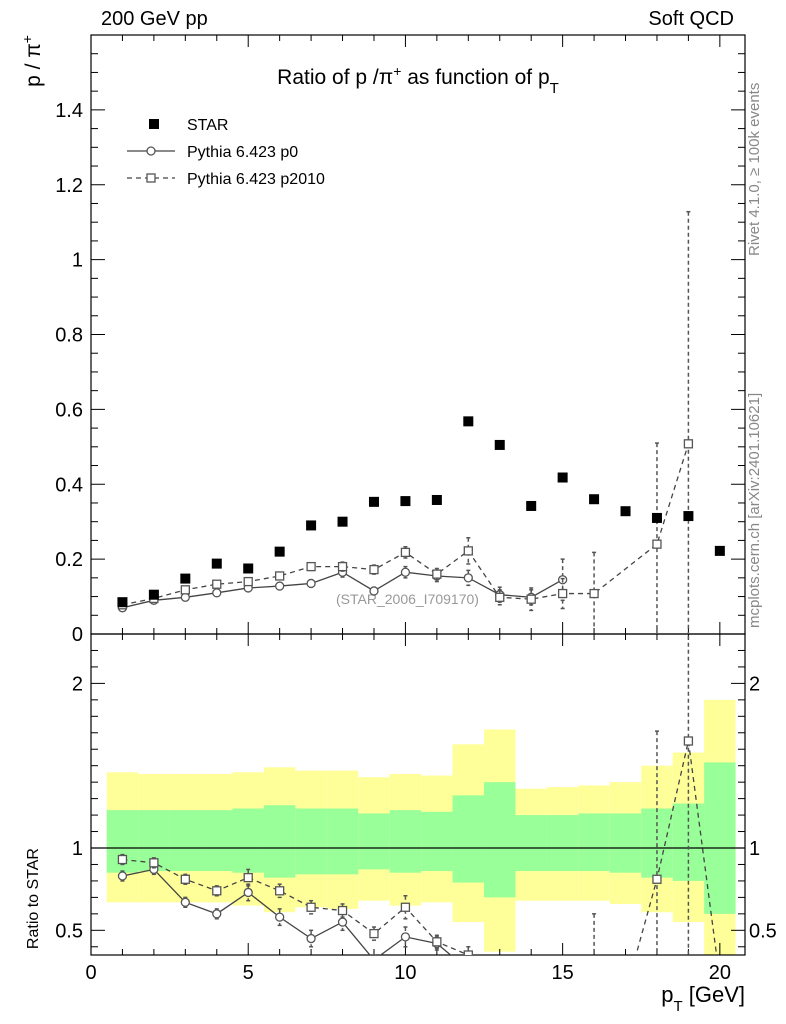 The image size is (786, 1024). I want to click on main-y-tick-label: 1.2, so click(69, 186).